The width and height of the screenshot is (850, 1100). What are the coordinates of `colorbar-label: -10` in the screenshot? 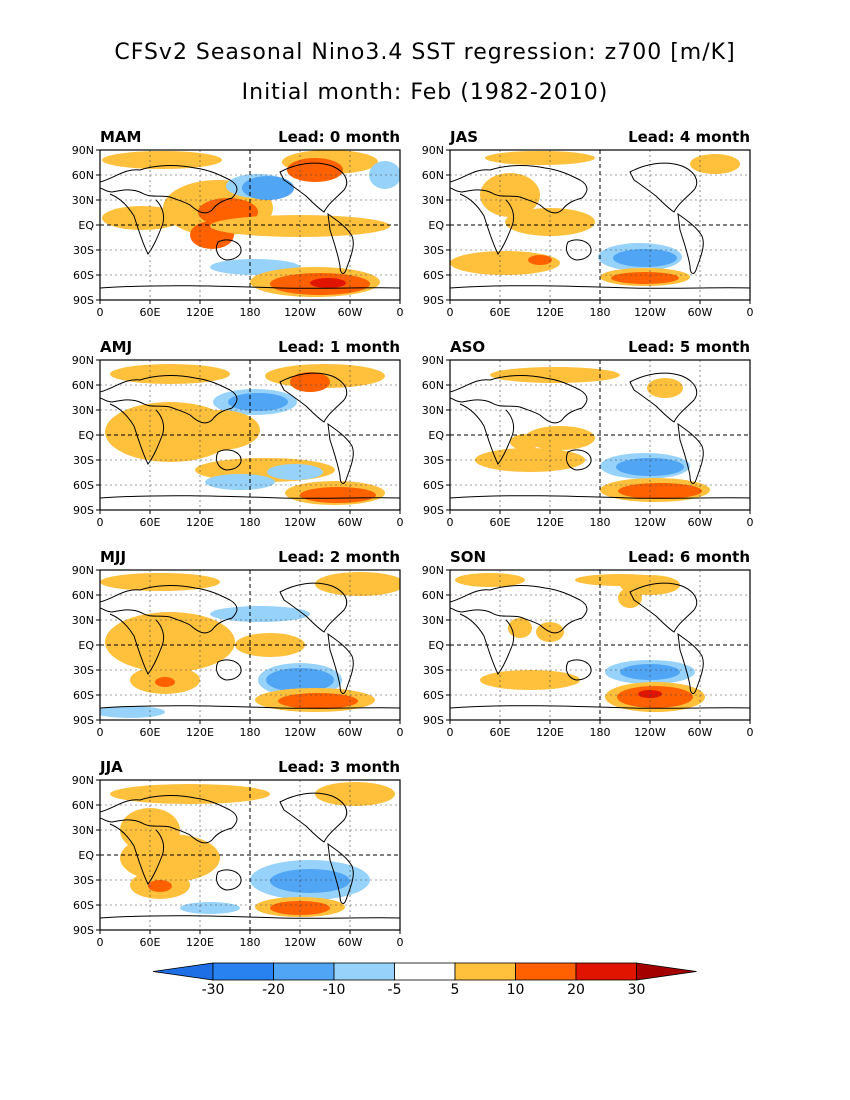 It's located at (334, 990).